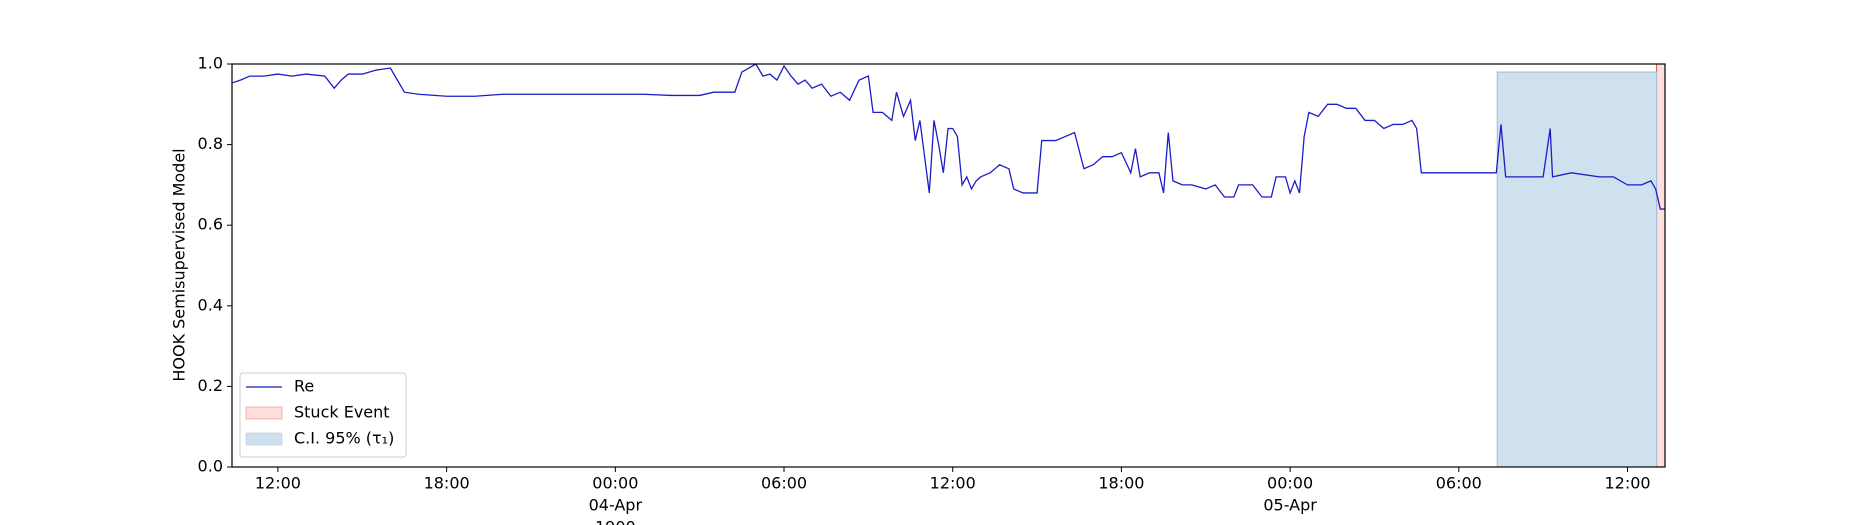 This screenshot has height=525, width=1850. What do you see at coordinates (342, 412) in the screenshot?
I see `legend-label: Stuck Event` at bounding box center [342, 412].